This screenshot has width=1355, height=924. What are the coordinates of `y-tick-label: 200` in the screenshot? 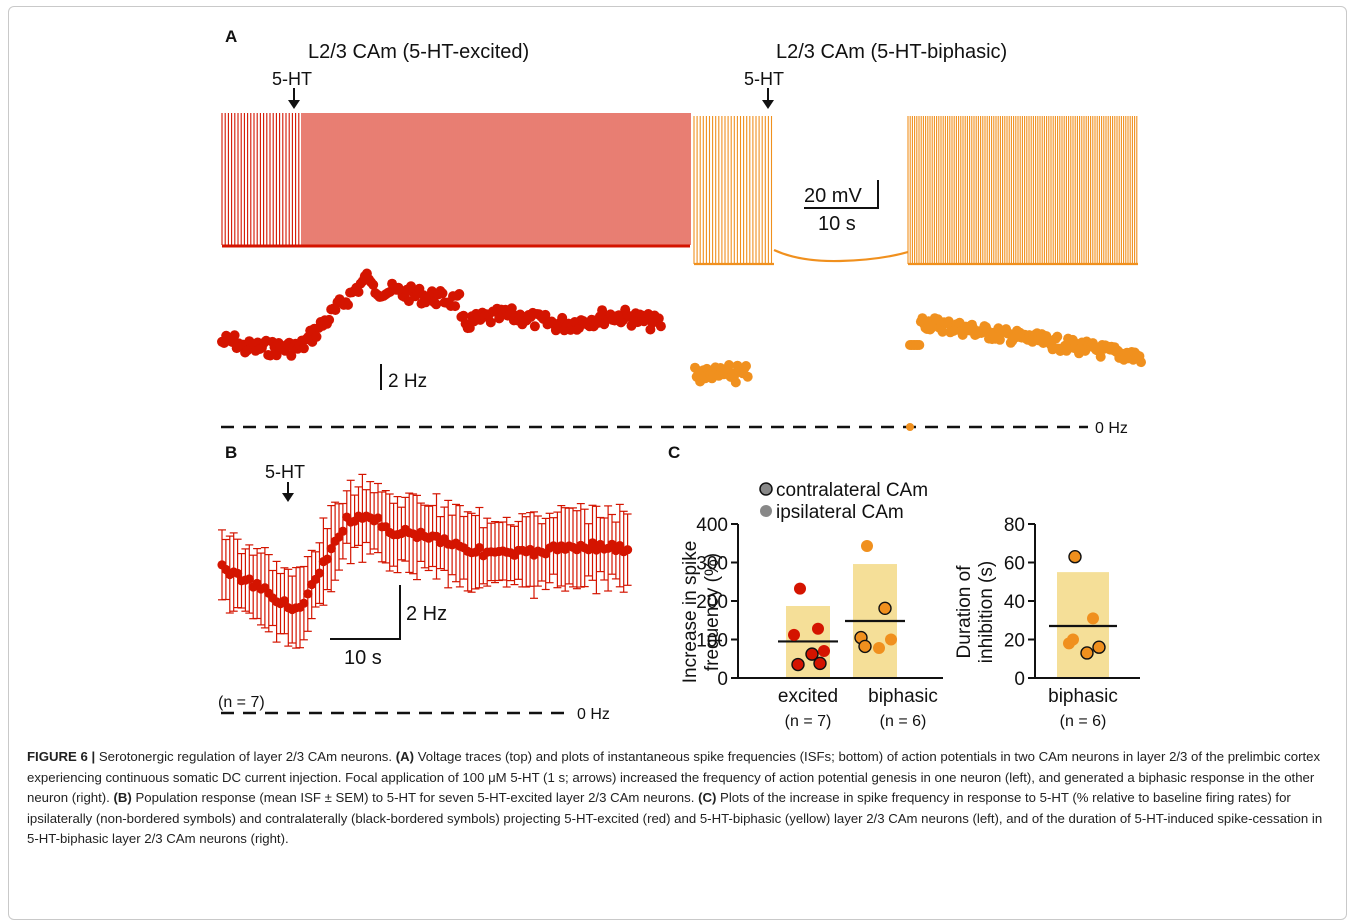 It's located at (712, 602).